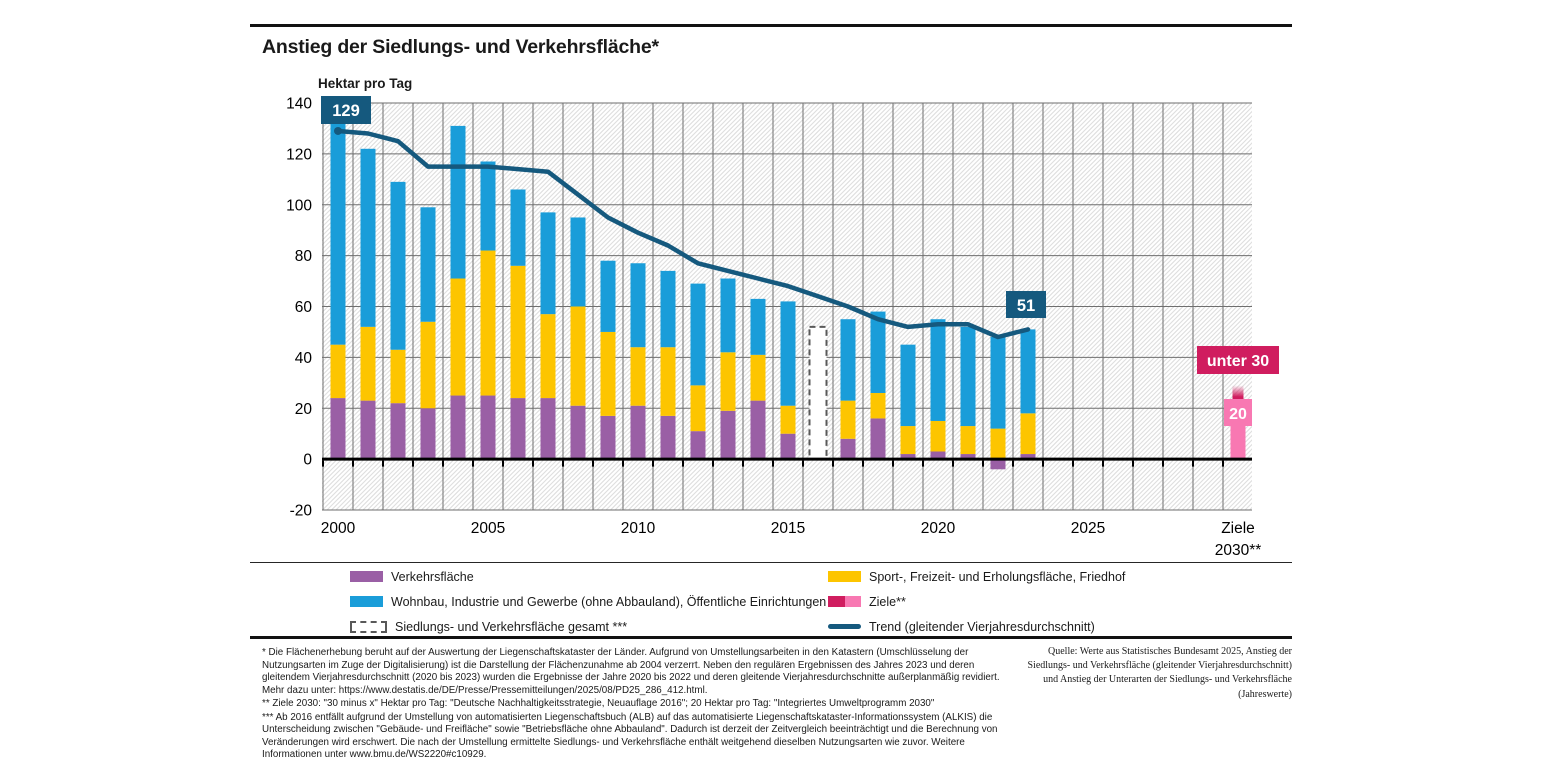 This screenshot has width=1545, height=775. What do you see at coordinates (1088, 528) in the screenshot?
I see `x-tick-label: 2025` at bounding box center [1088, 528].